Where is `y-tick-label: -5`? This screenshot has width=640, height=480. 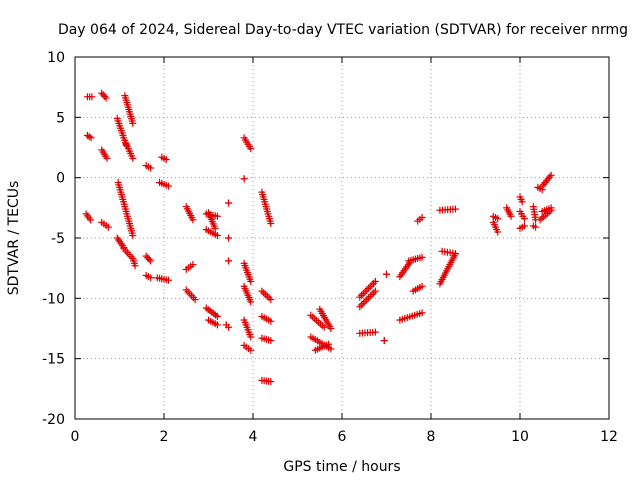 y-tick-label: -5 is located at coordinates (58, 239).